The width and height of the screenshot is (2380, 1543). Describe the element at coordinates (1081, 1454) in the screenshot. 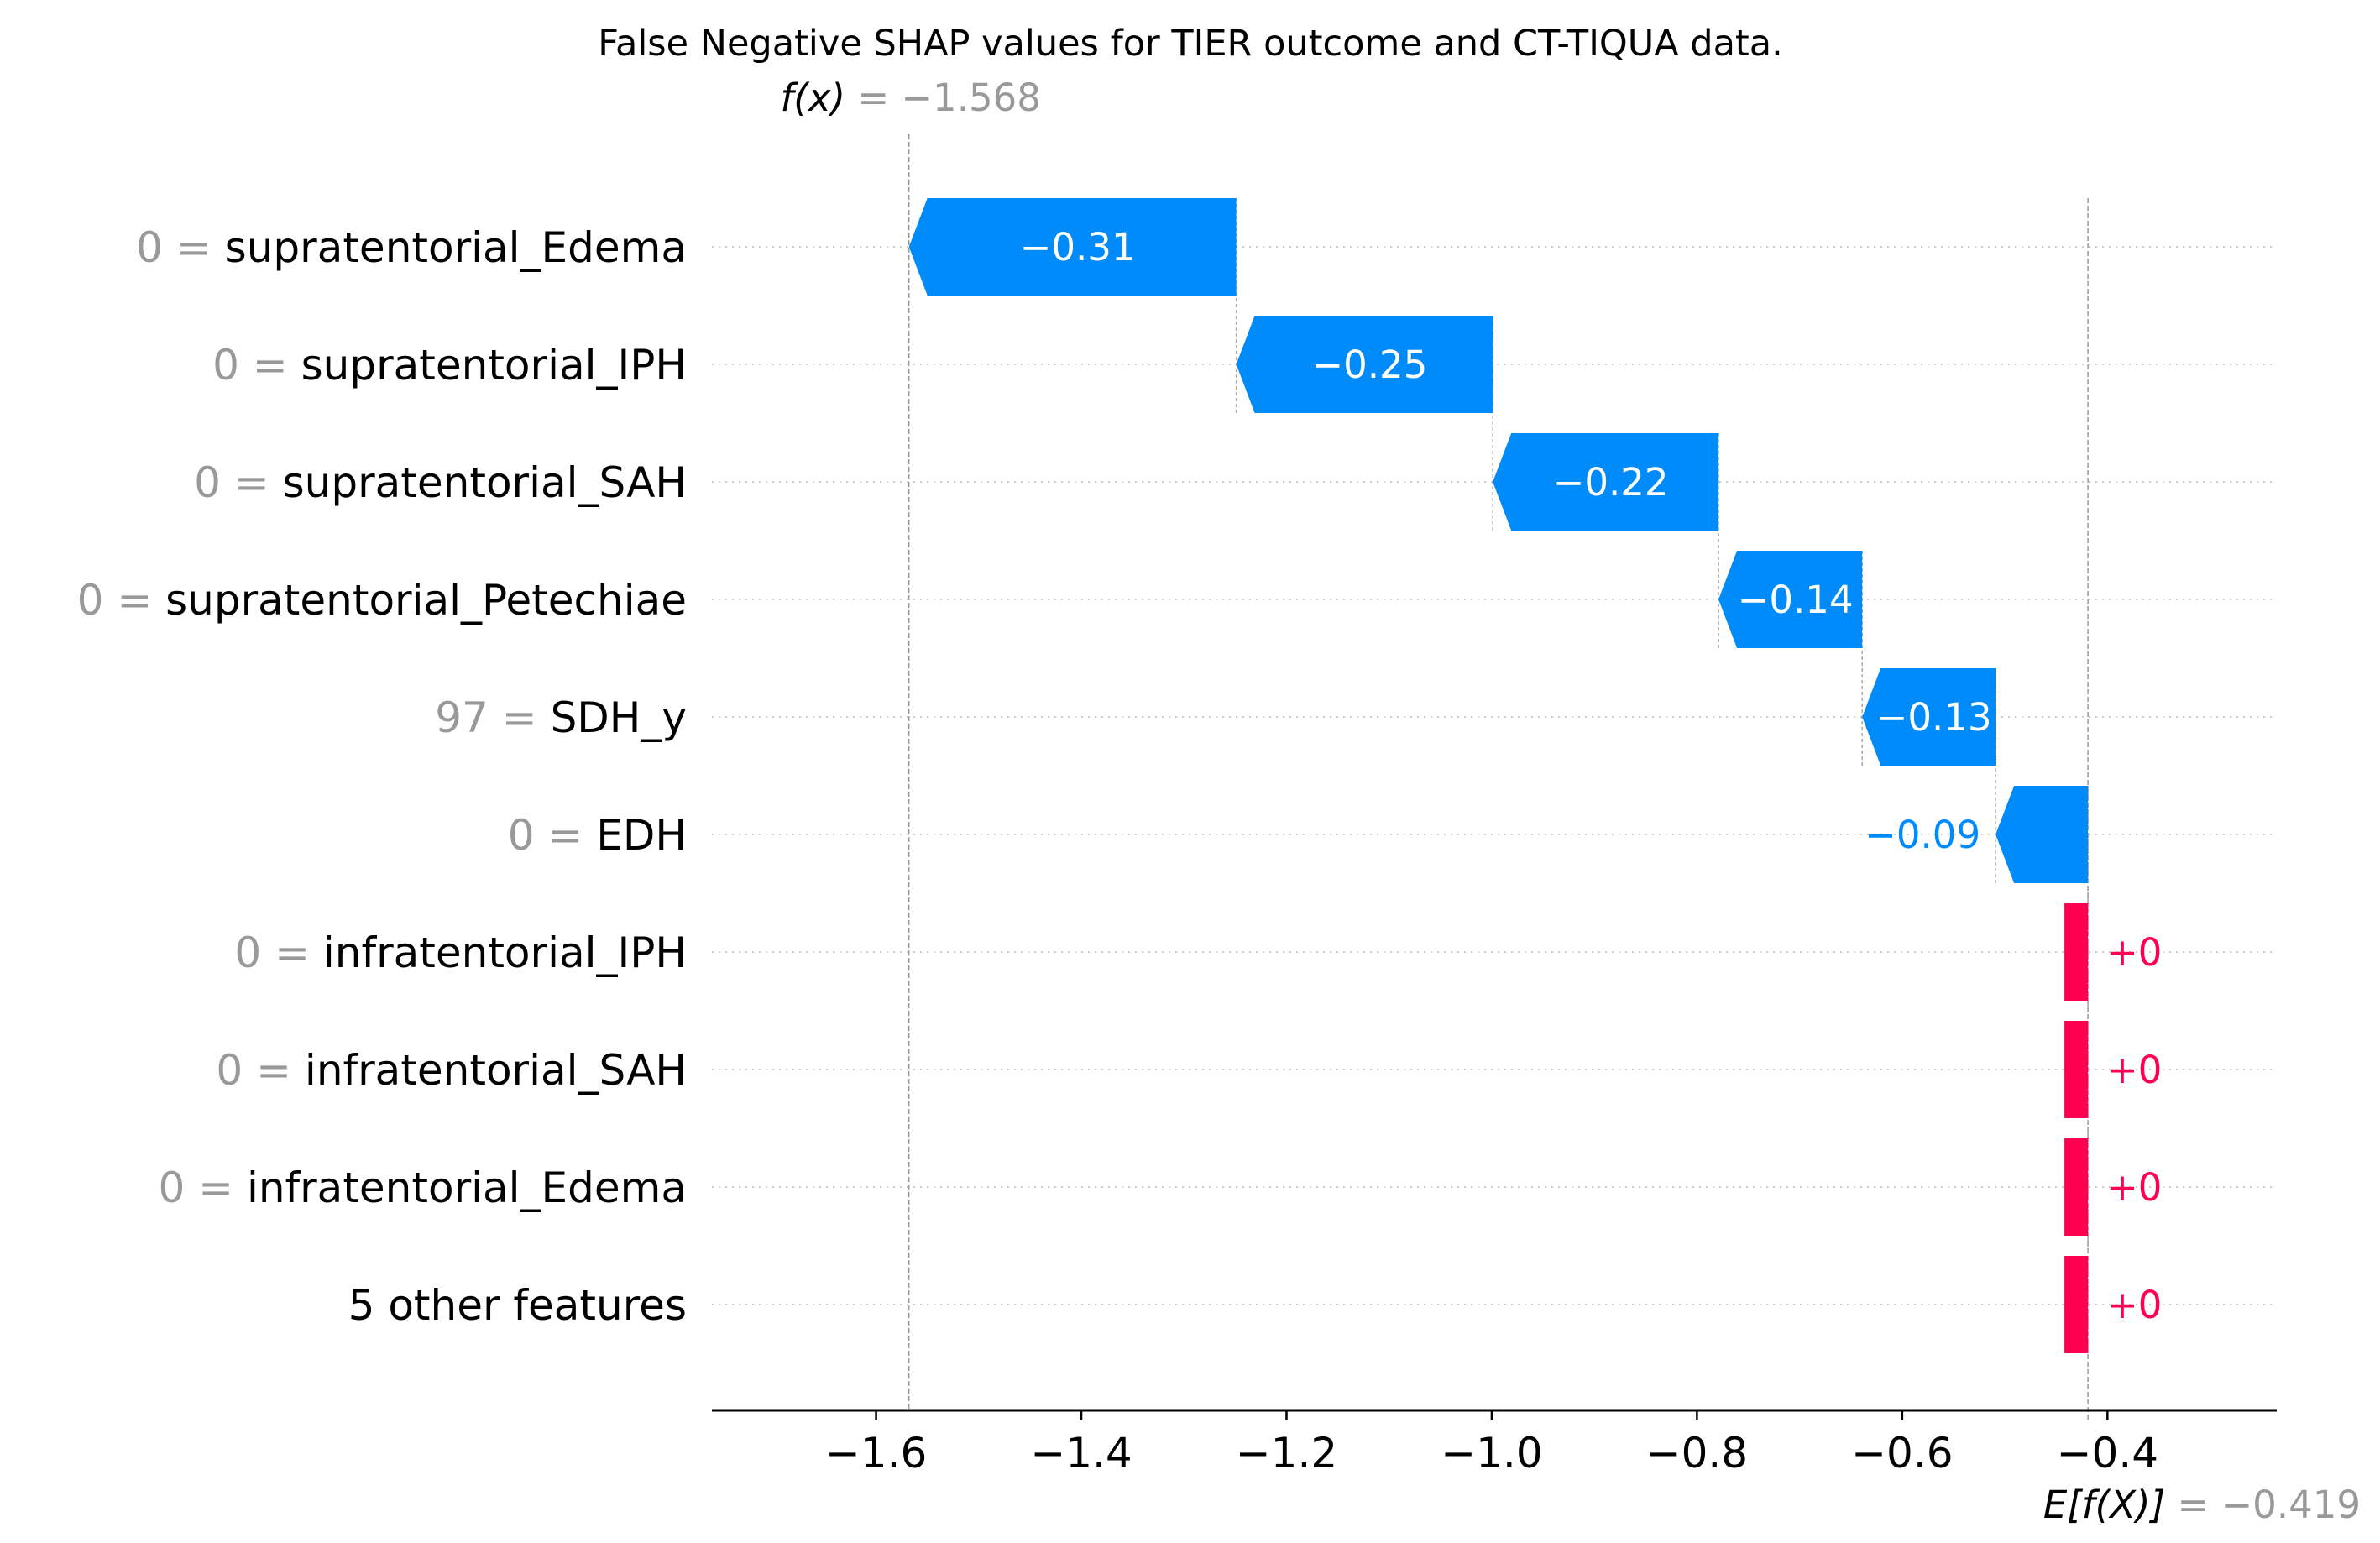

I see `x-tick-label: −1.4` at that location.